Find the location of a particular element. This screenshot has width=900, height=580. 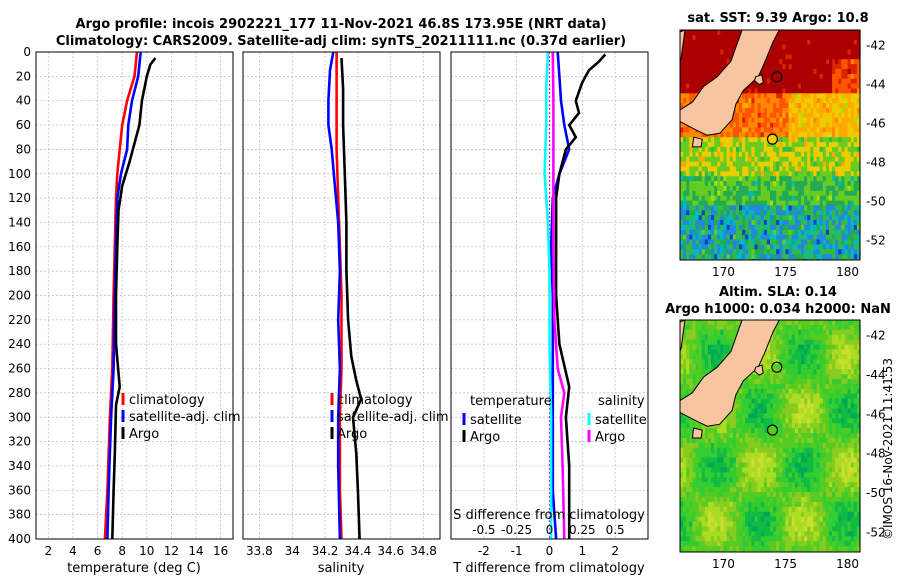

land is located at coordinates (730, 89).